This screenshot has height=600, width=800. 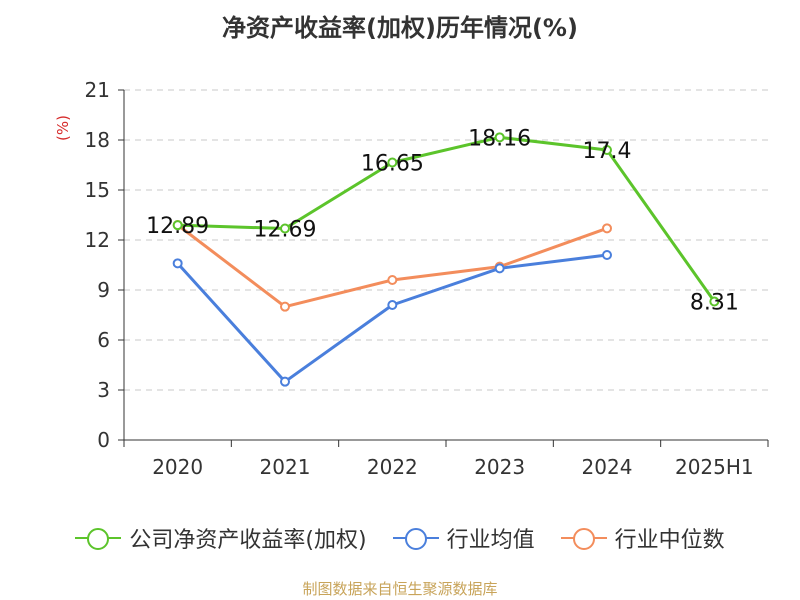 I want to click on data-label: 8.31, so click(x=714, y=303).